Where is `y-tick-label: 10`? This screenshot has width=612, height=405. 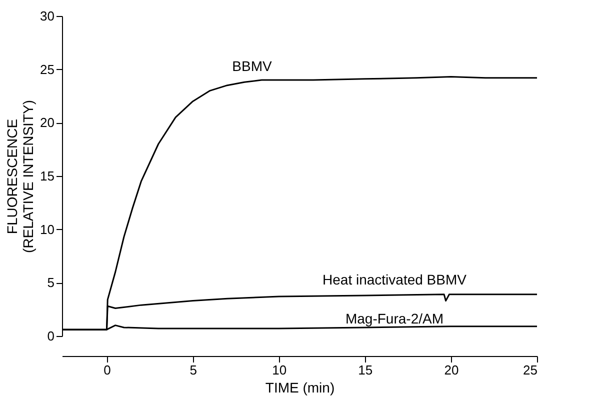 y-tick-label: 10 is located at coordinates (47, 229).